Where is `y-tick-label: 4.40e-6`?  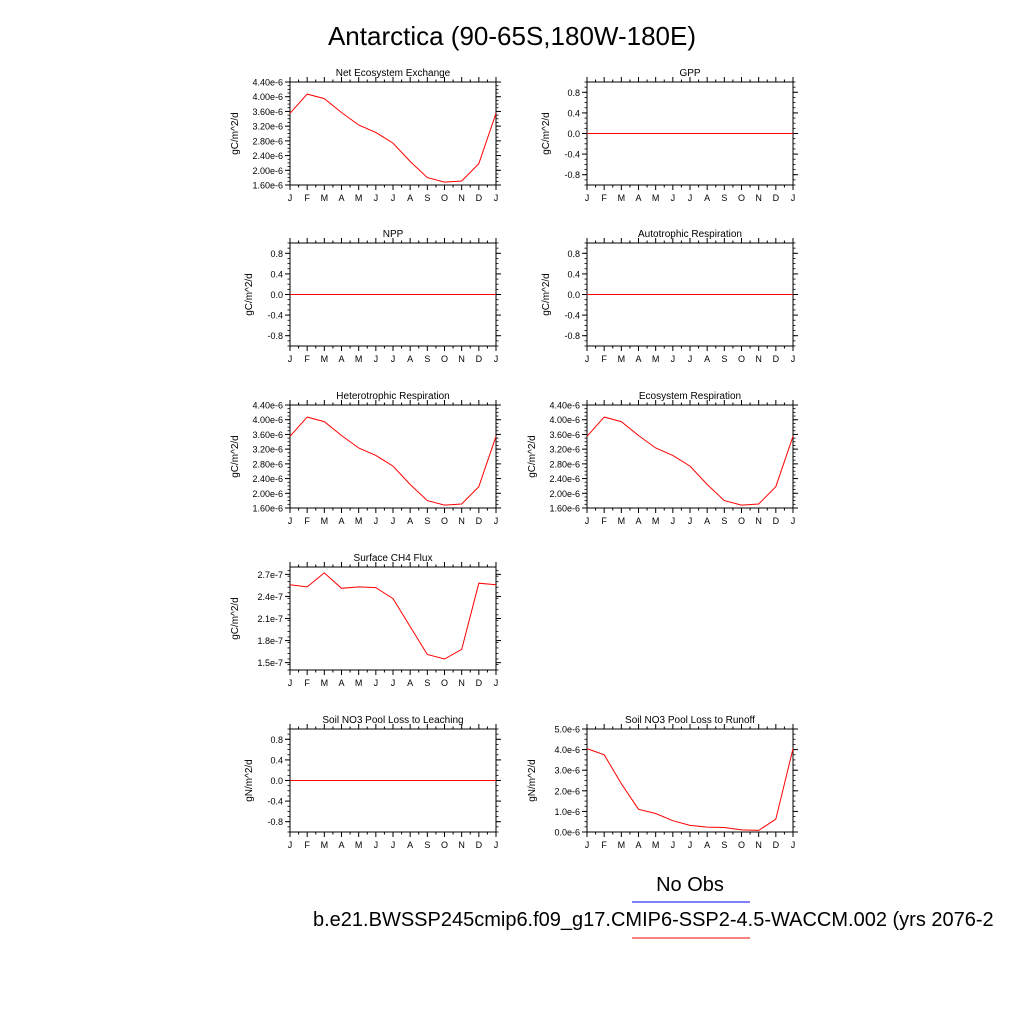
y-tick-label: 4.40e-6 is located at coordinates (564, 406).